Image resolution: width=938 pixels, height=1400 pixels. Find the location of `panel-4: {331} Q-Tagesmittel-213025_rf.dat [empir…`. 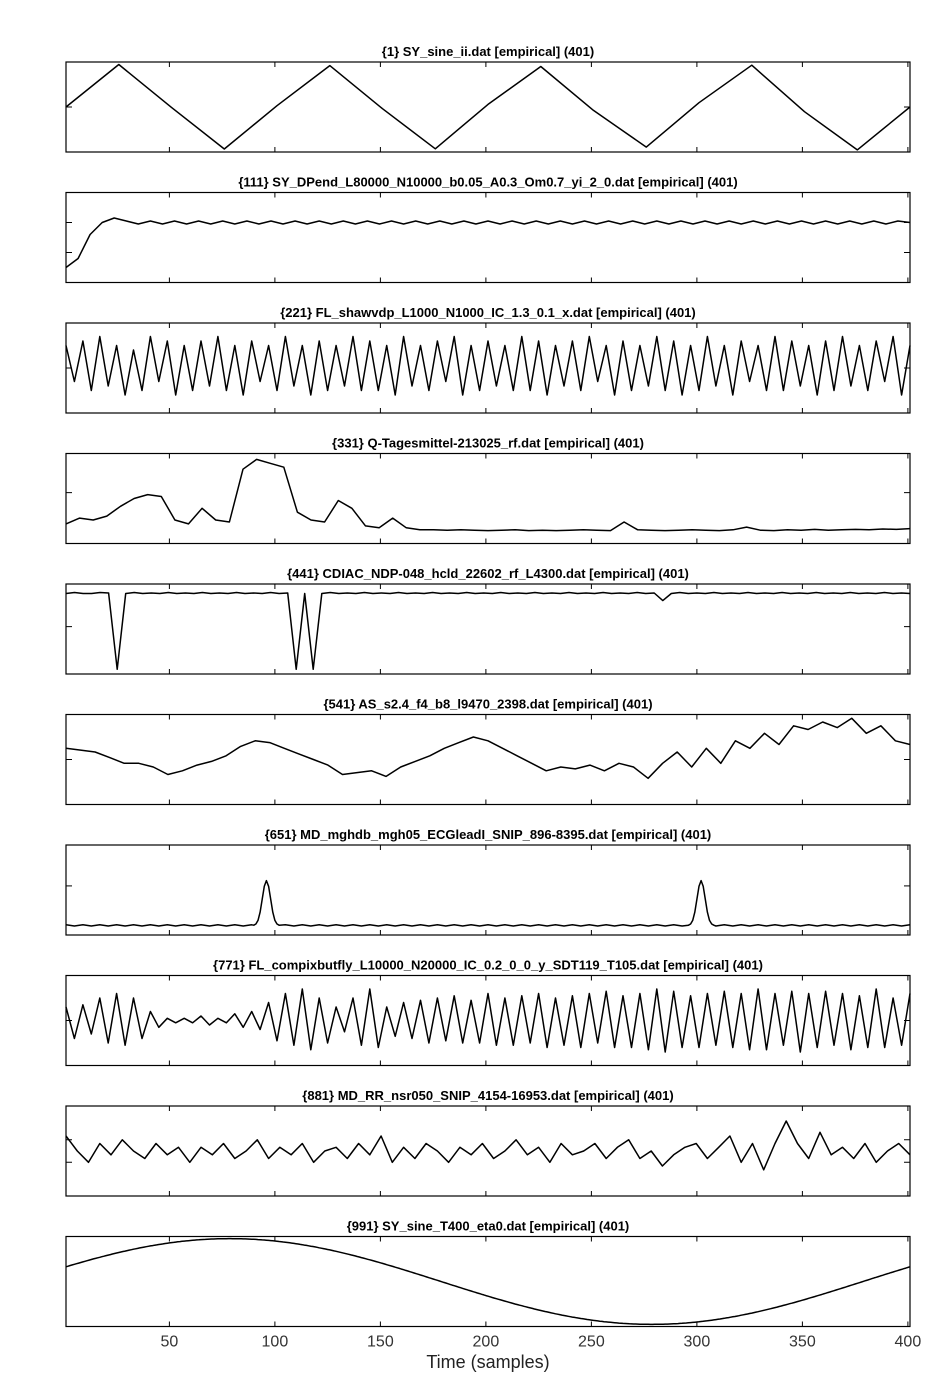

panel-4: {331} Q-Tagesmittel-213025_rf.dat [empir… is located at coordinates (488, 490).